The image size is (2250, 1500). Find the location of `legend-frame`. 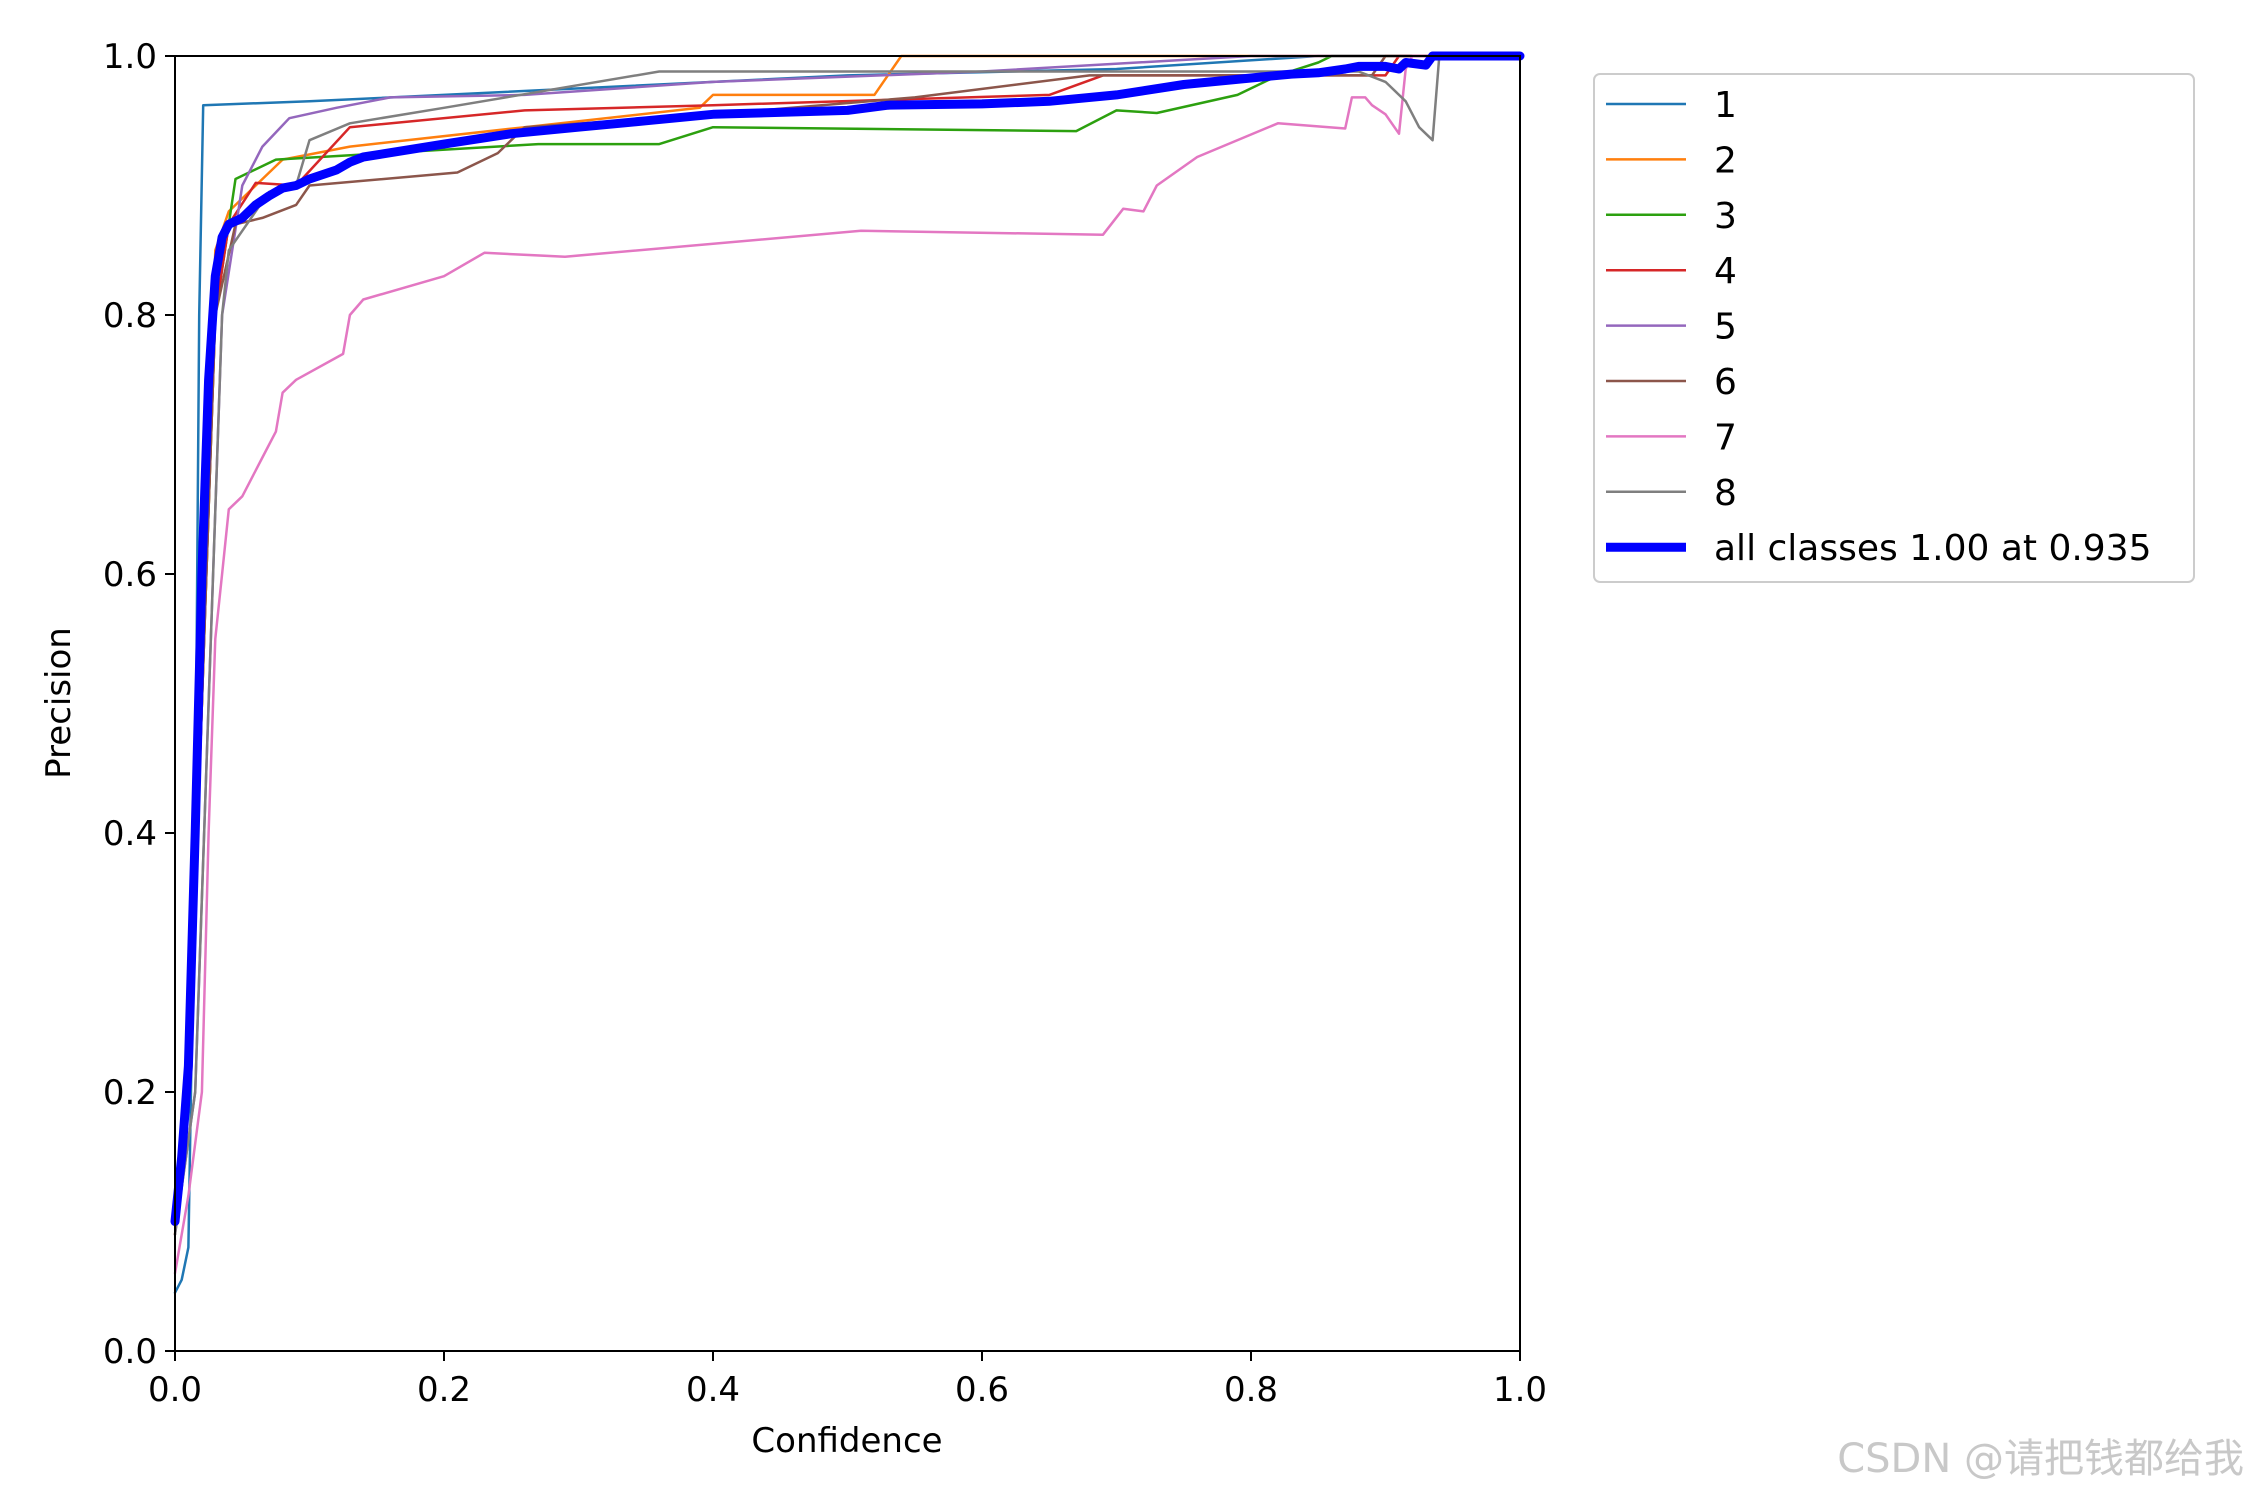

legend-frame is located at coordinates (1894, 328).